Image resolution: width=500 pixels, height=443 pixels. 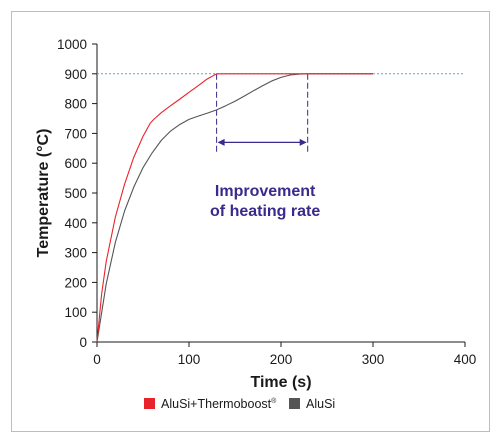 What do you see at coordinates (274, 401) in the screenshot?
I see `legend-registered-mark: ®` at bounding box center [274, 401].